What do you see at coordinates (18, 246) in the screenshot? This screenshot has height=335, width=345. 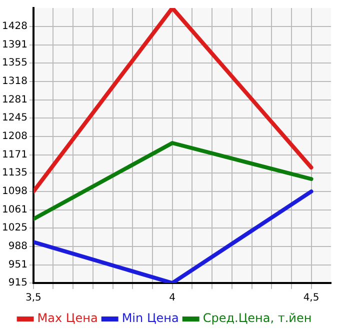 I see `y-tick-label: 988` at bounding box center [18, 246].